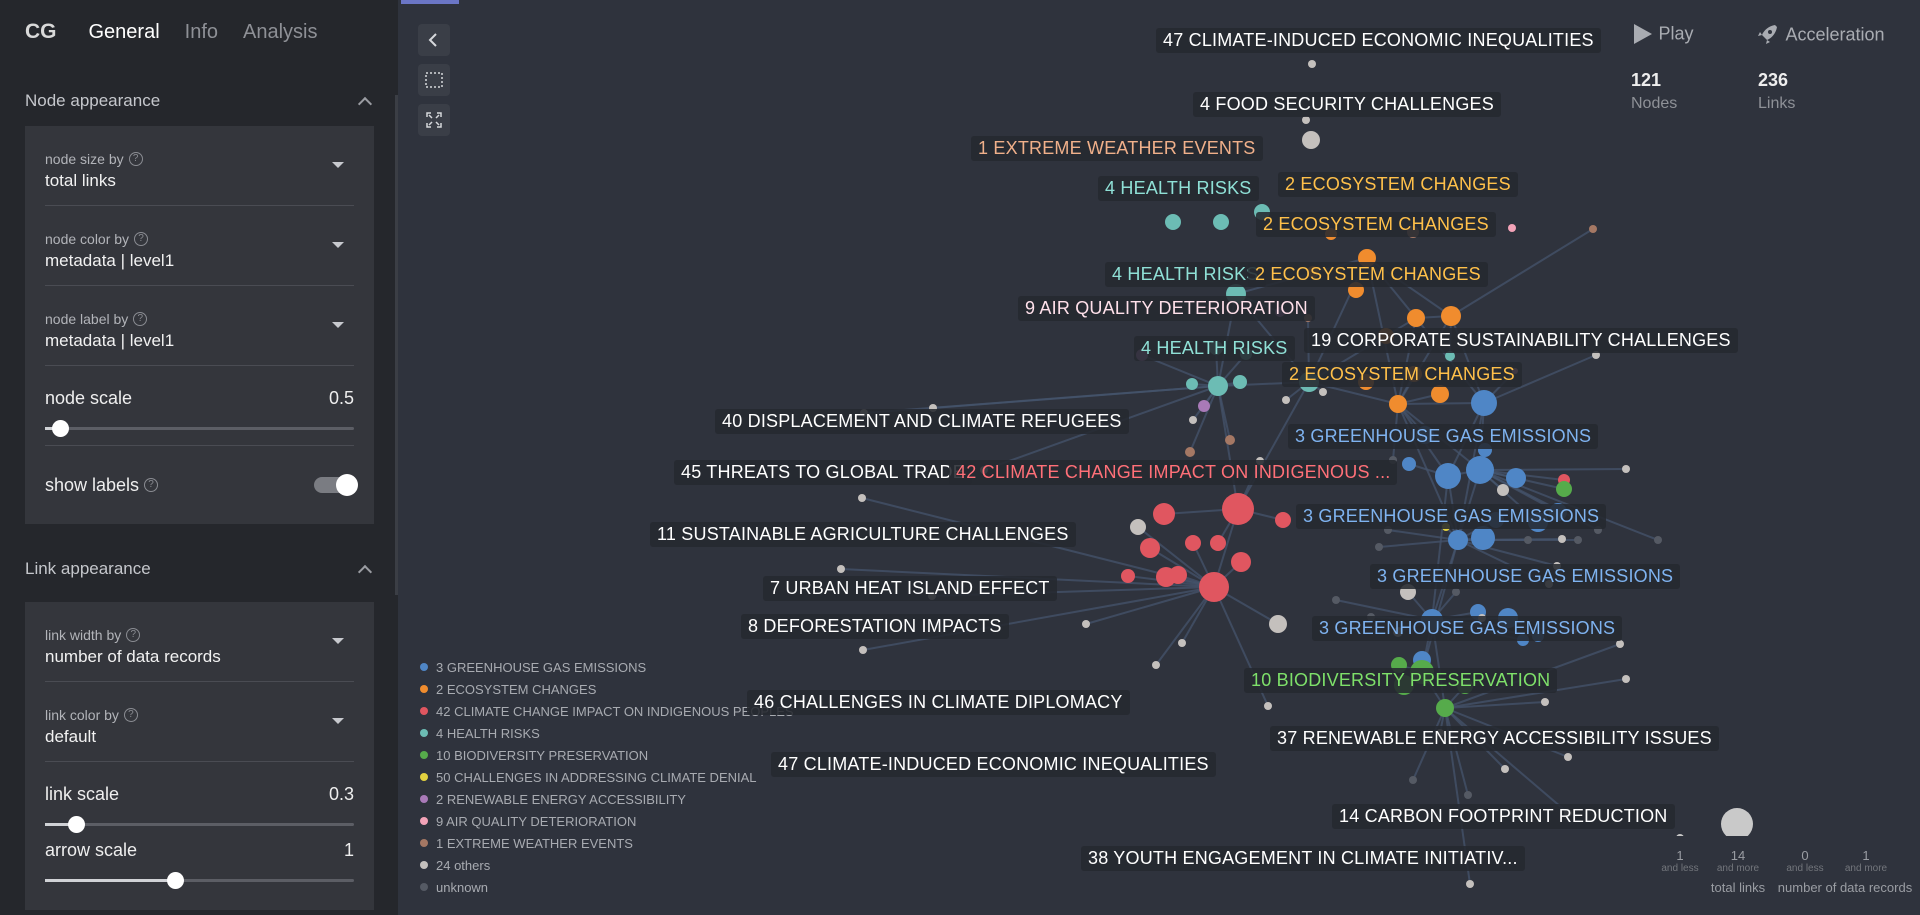  I want to click on sidebar-scrollbar, so click(396, 345).